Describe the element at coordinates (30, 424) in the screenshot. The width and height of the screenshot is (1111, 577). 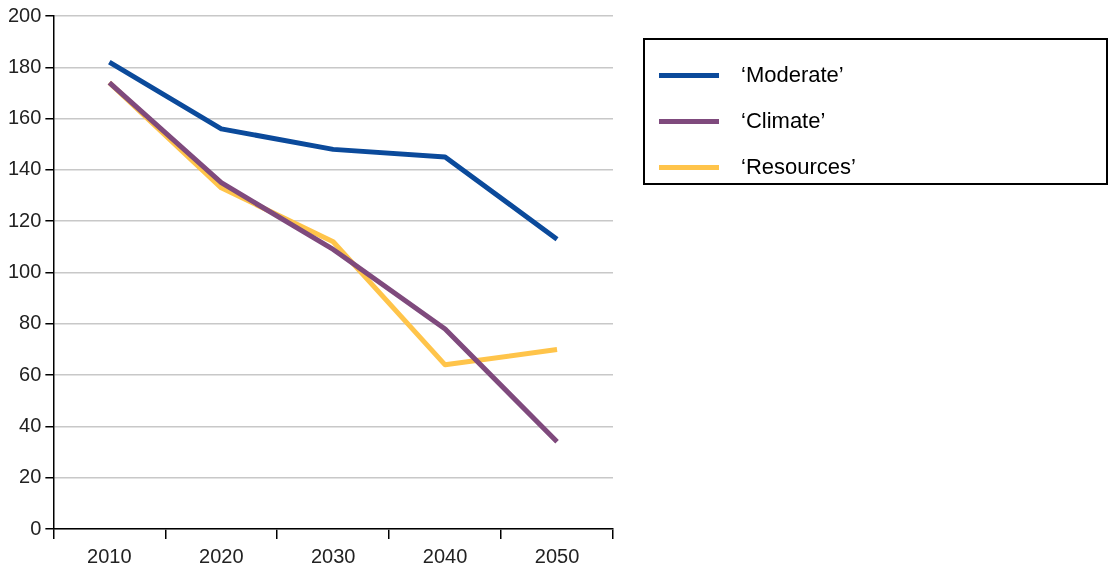
I see `y-tick-label: 40` at that location.